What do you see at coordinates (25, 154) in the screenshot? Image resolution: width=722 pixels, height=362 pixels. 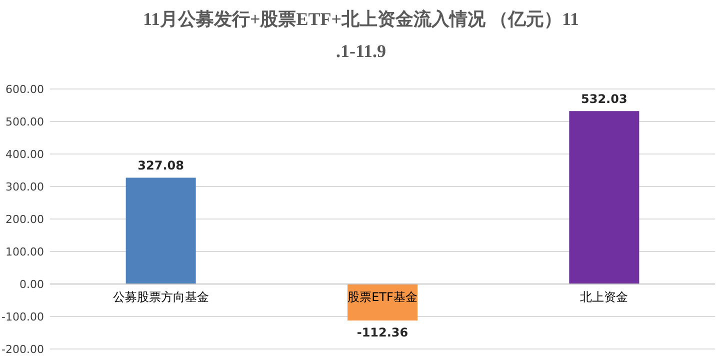 I see `y-tick-label: 400.00` at bounding box center [25, 154].